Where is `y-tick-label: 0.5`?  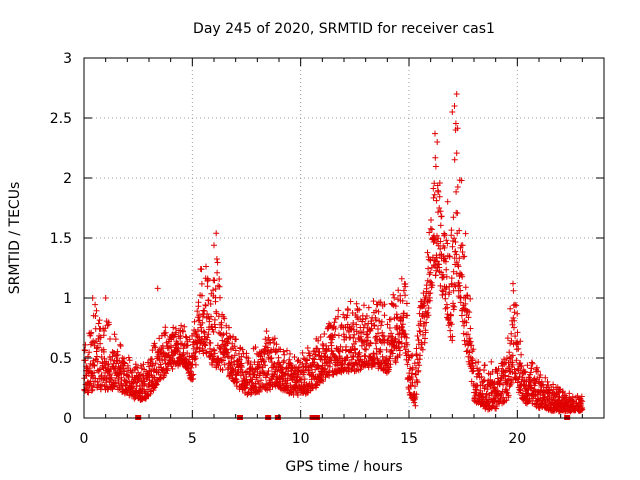 y-tick-label: 0.5 is located at coordinates (61, 359).